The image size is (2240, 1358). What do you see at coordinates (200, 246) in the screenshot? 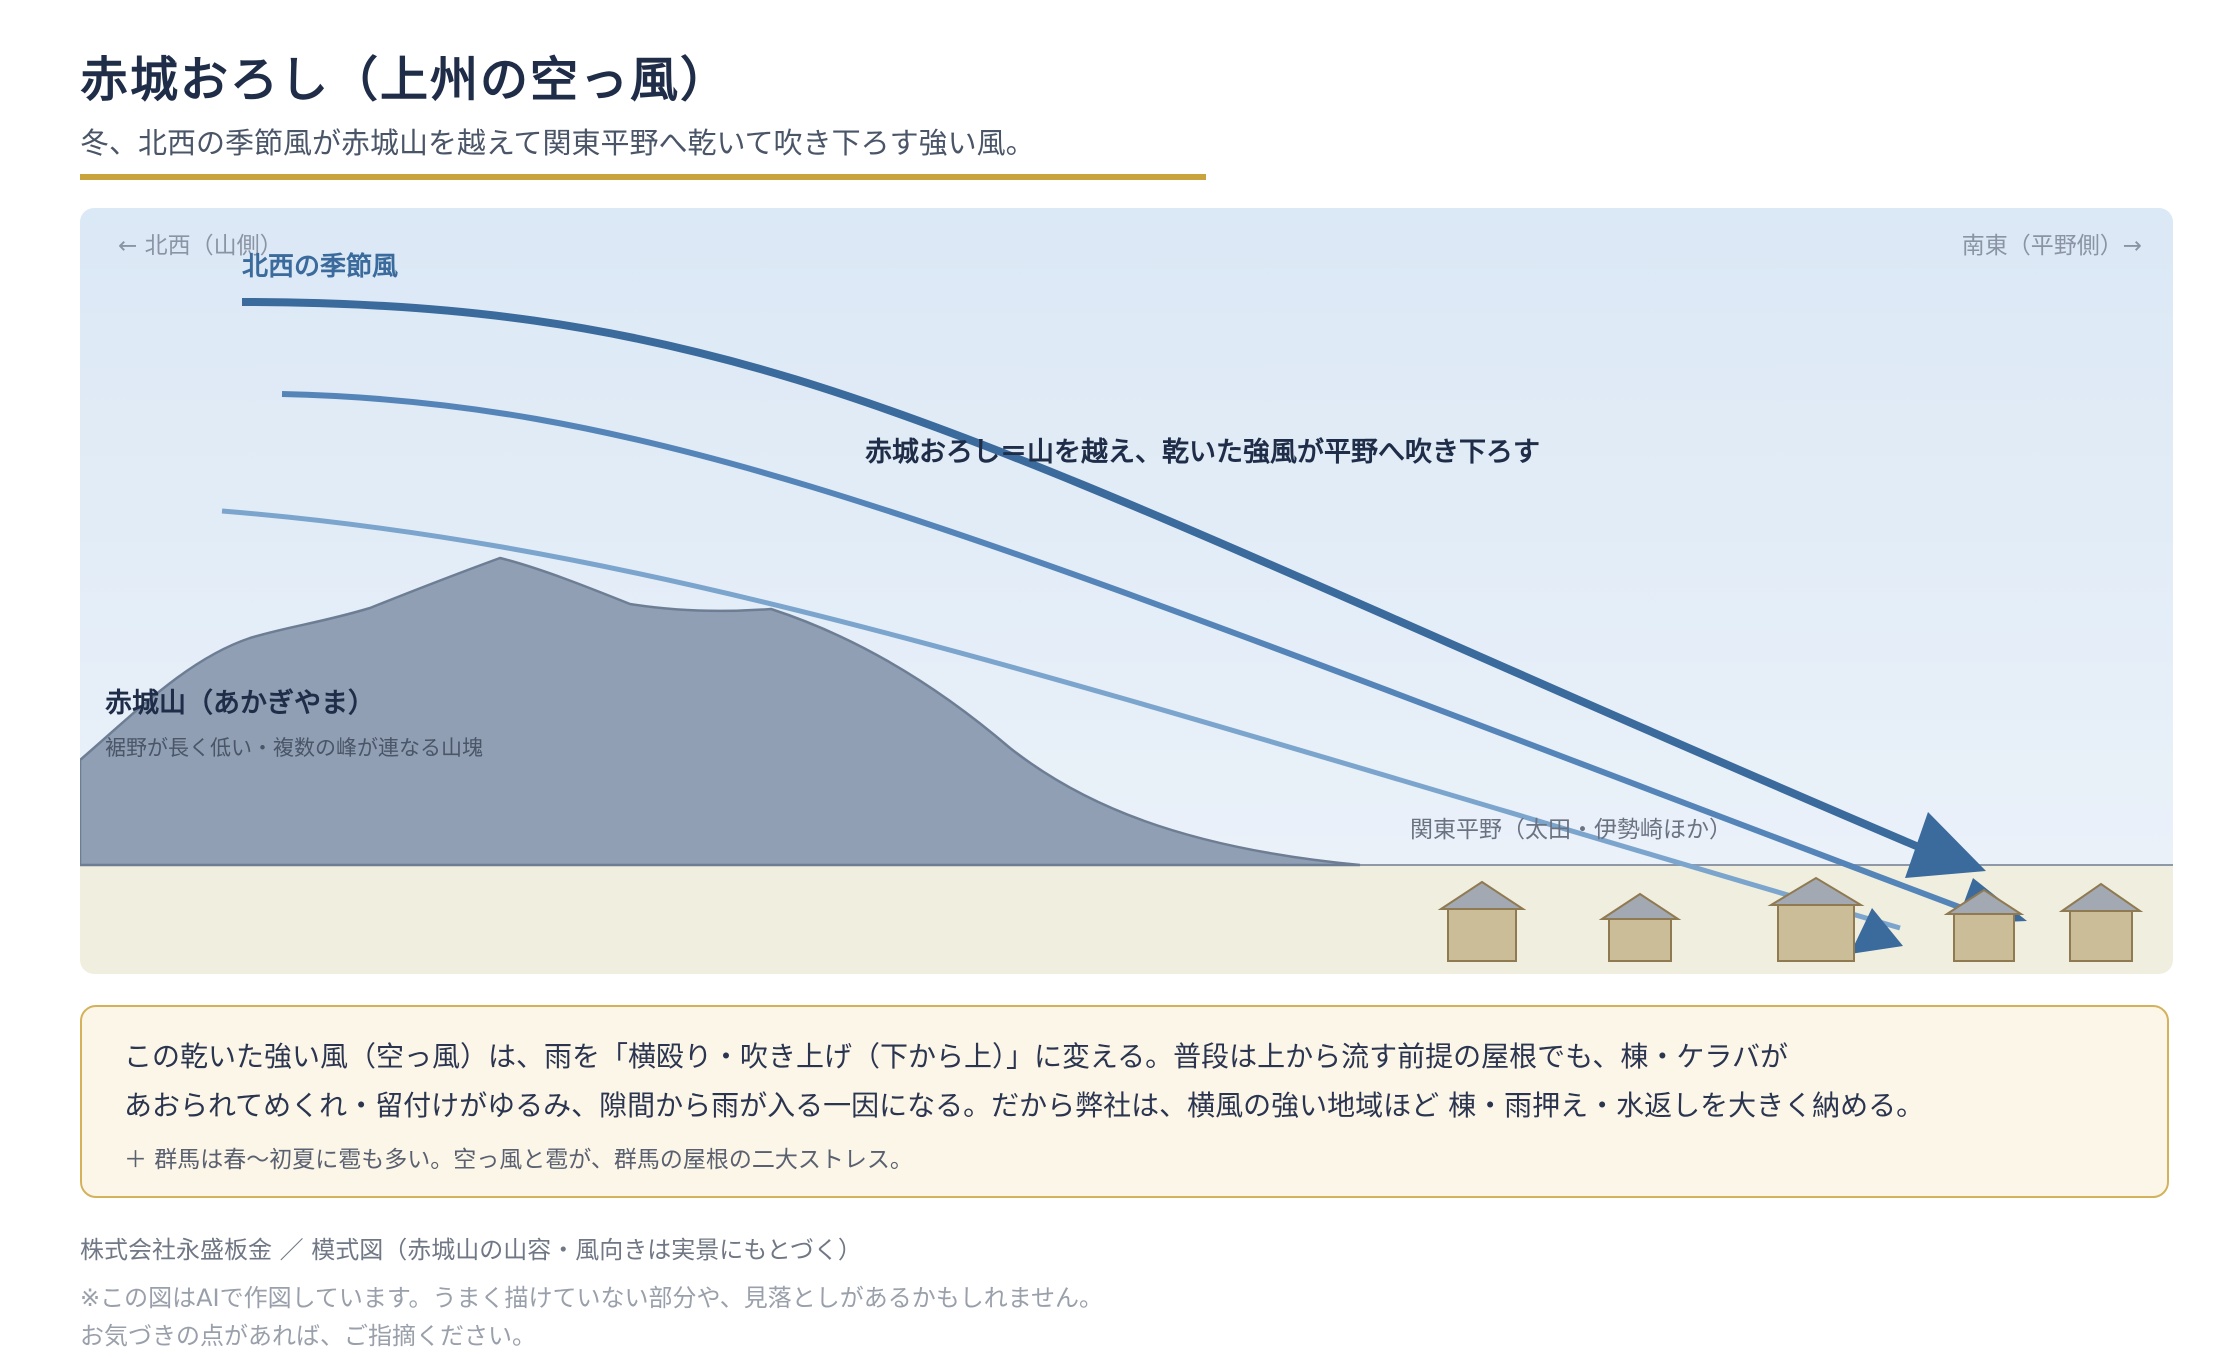
I see `direction-left-label: ← 北西（山側）` at bounding box center [200, 246].